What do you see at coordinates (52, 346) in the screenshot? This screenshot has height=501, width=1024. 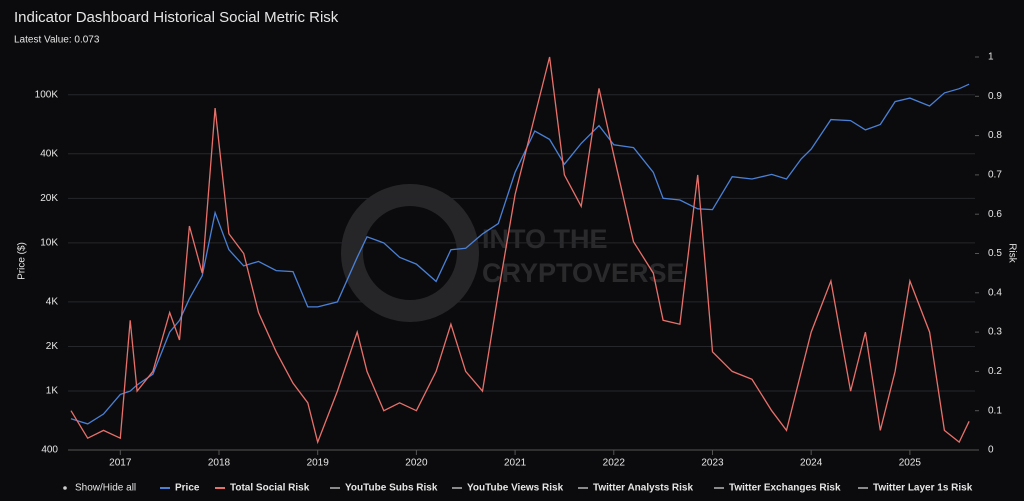 I see `y-tick-label: 2K` at bounding box center [52, 346].